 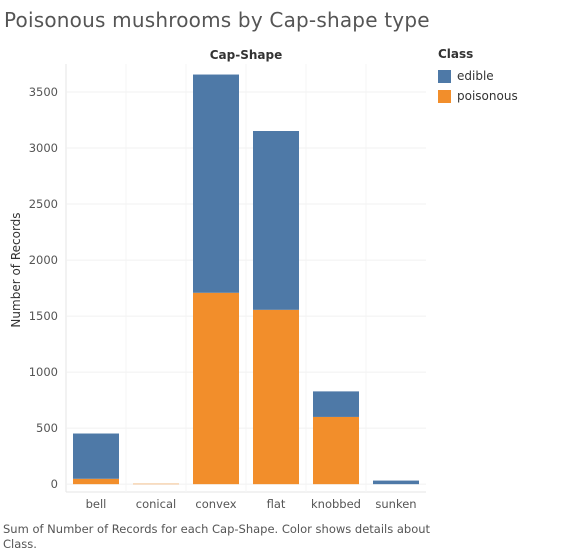 What do you see at coordinates (43, 260) in the screenshot?
I see `y-tick-label: 2000` at bounding box center [43, 260].